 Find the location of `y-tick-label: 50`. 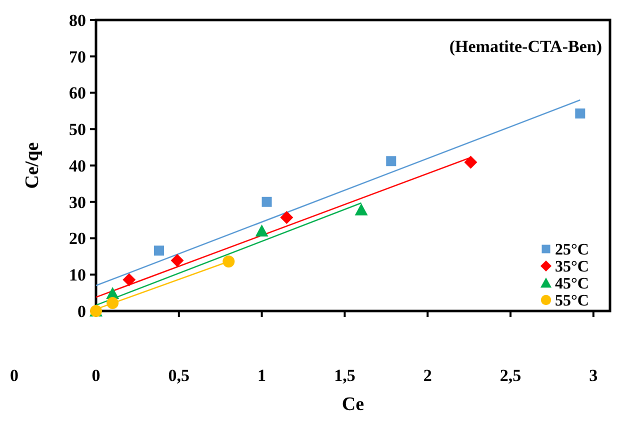

y-tick-label: 50 is located at coordinates (77, 130).